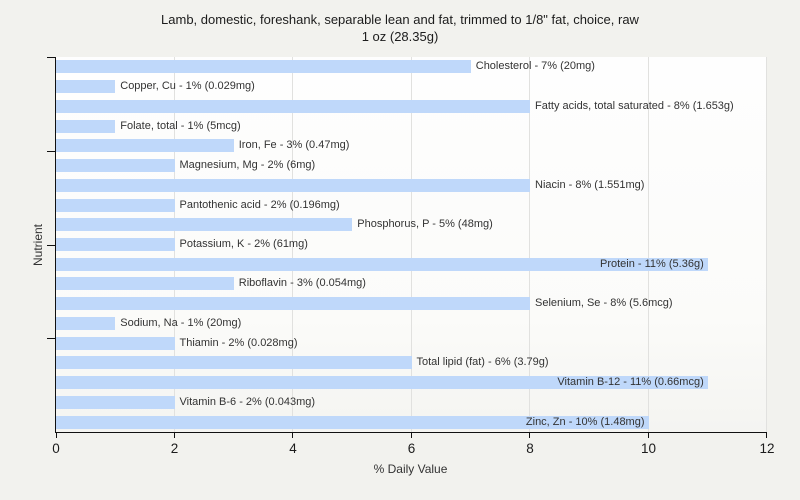  I want to click on x-tick-label: 10, so click(648, 448).